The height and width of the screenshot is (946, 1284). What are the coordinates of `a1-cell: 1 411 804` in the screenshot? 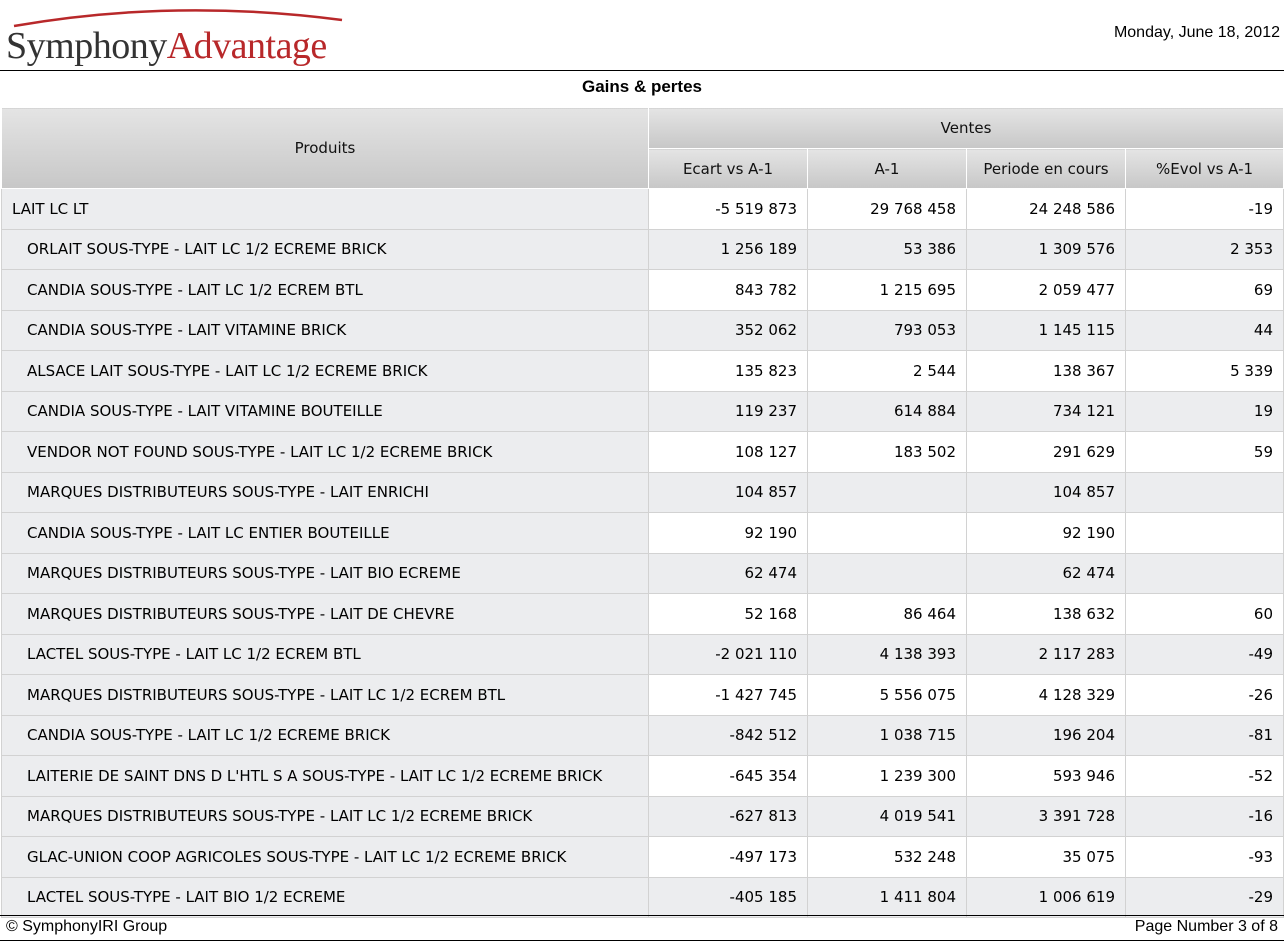 It's located at (887, 897).